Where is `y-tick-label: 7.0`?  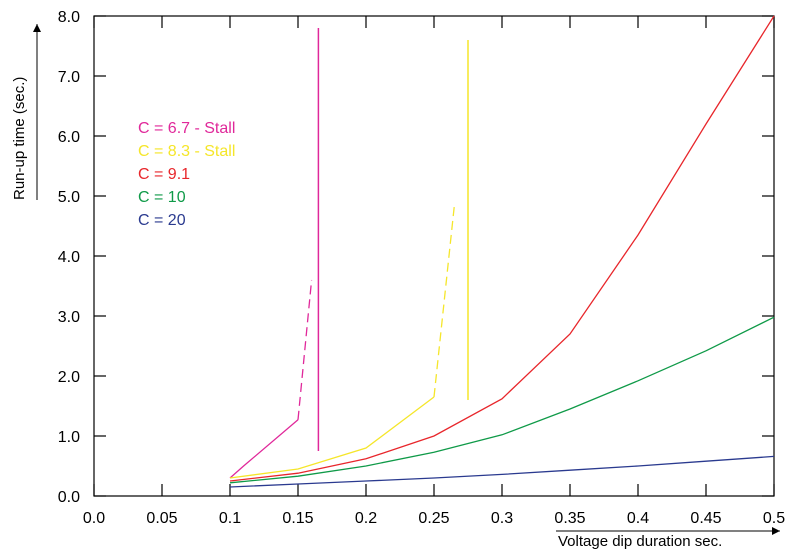
y-tick-label: 7.0 is located at coordinates (69, 77).